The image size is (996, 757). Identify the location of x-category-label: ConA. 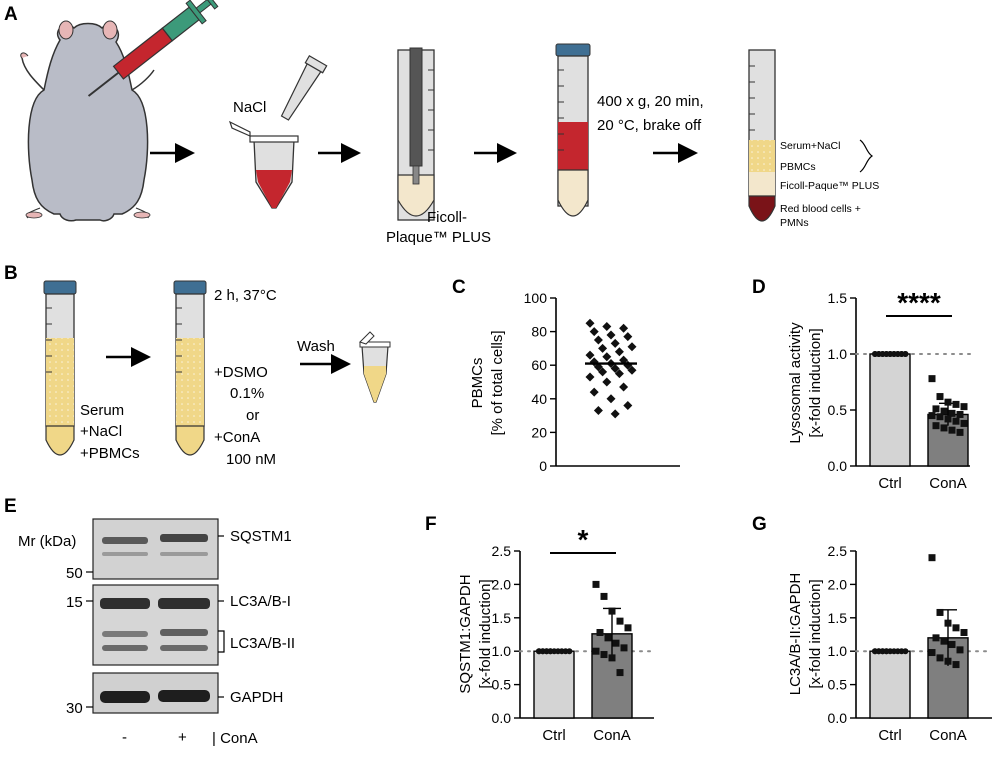
(948, 735).